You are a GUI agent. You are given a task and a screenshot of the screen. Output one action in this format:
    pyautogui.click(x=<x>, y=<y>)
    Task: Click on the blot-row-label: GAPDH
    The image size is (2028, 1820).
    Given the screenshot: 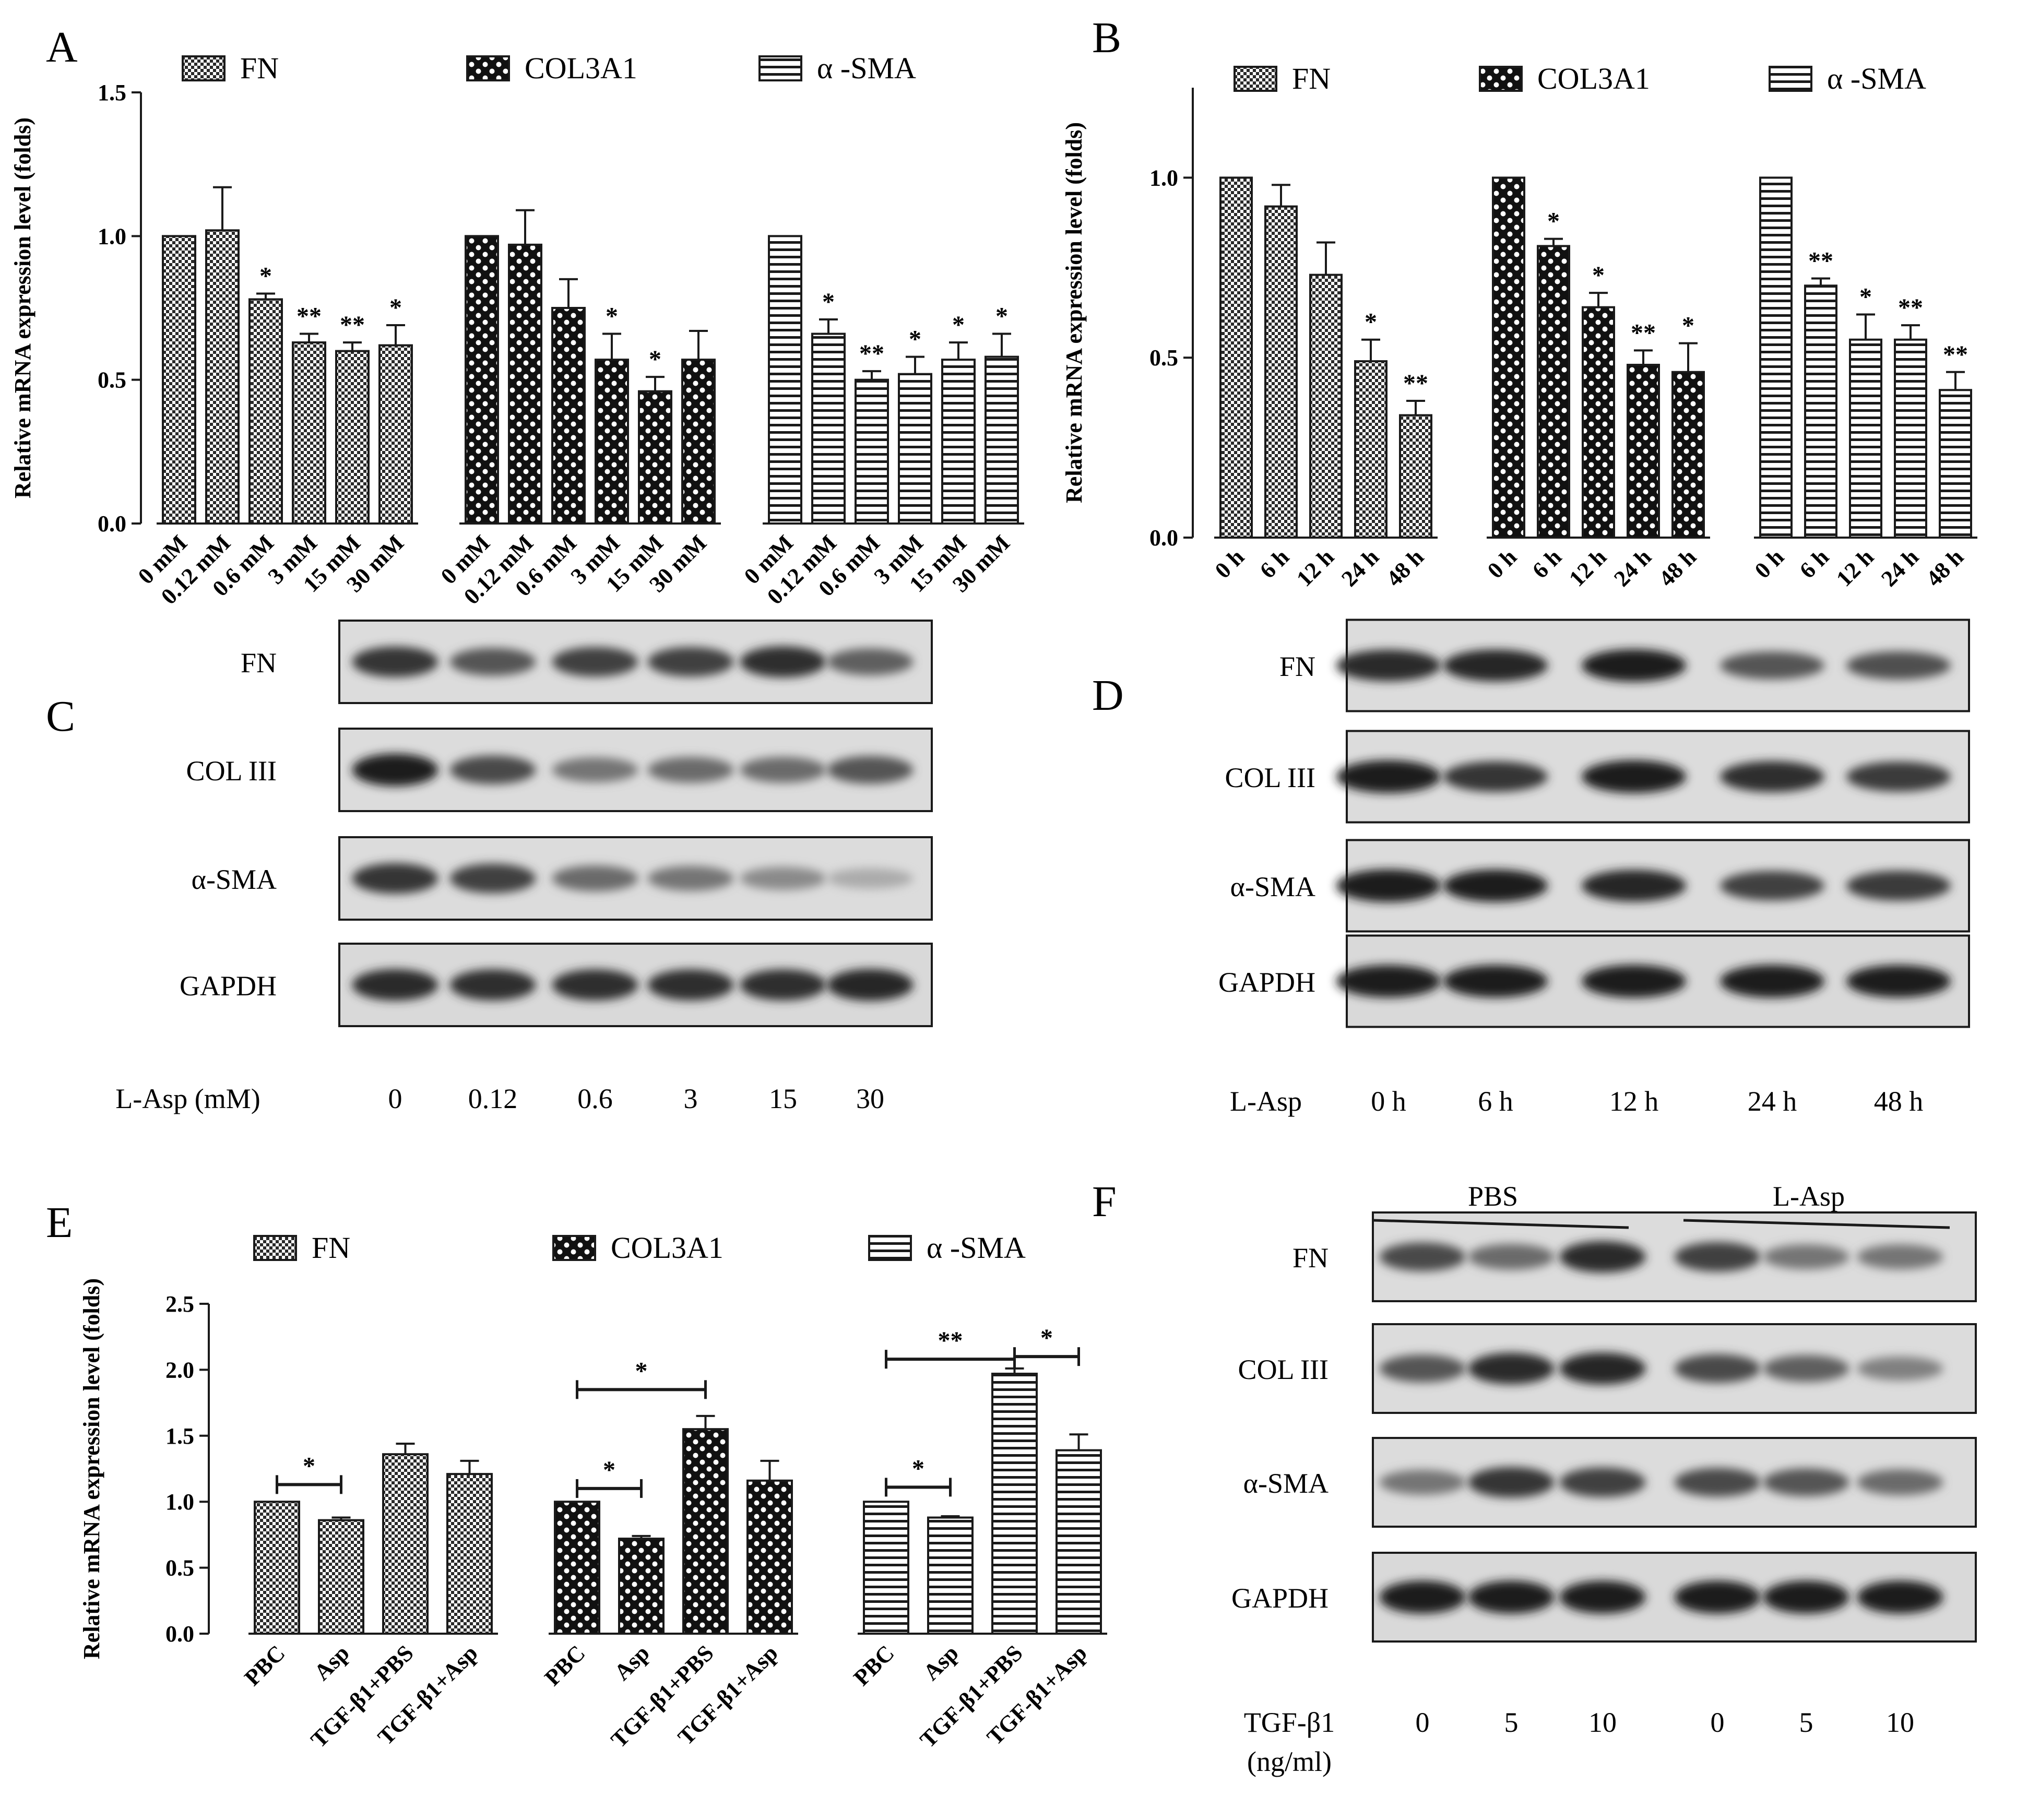 What is the action you would take?
    pyautogui.click(x=1266, y=982)
    